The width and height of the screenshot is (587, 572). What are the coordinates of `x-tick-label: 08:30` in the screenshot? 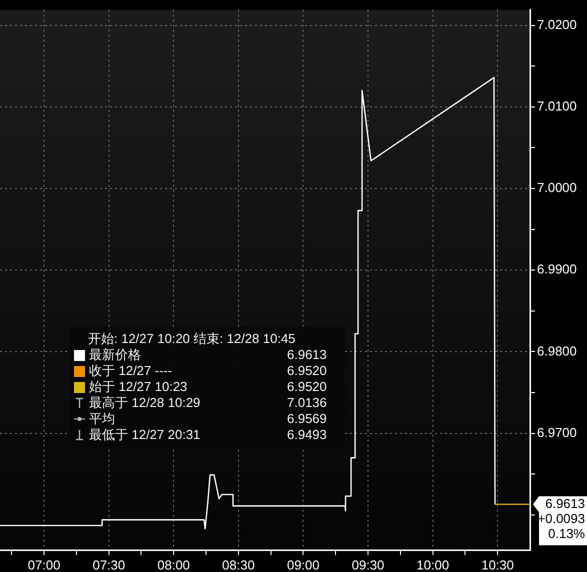 It's located at (238, 564).